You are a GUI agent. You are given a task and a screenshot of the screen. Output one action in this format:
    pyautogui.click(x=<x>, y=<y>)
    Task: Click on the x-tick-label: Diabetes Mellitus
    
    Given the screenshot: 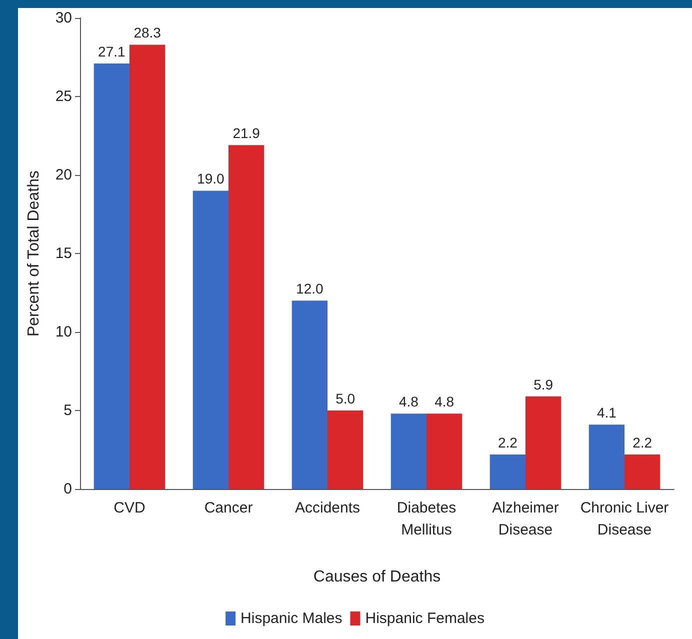 What is the action you would take?
    pyautogui.click(x=426, y=519)
    